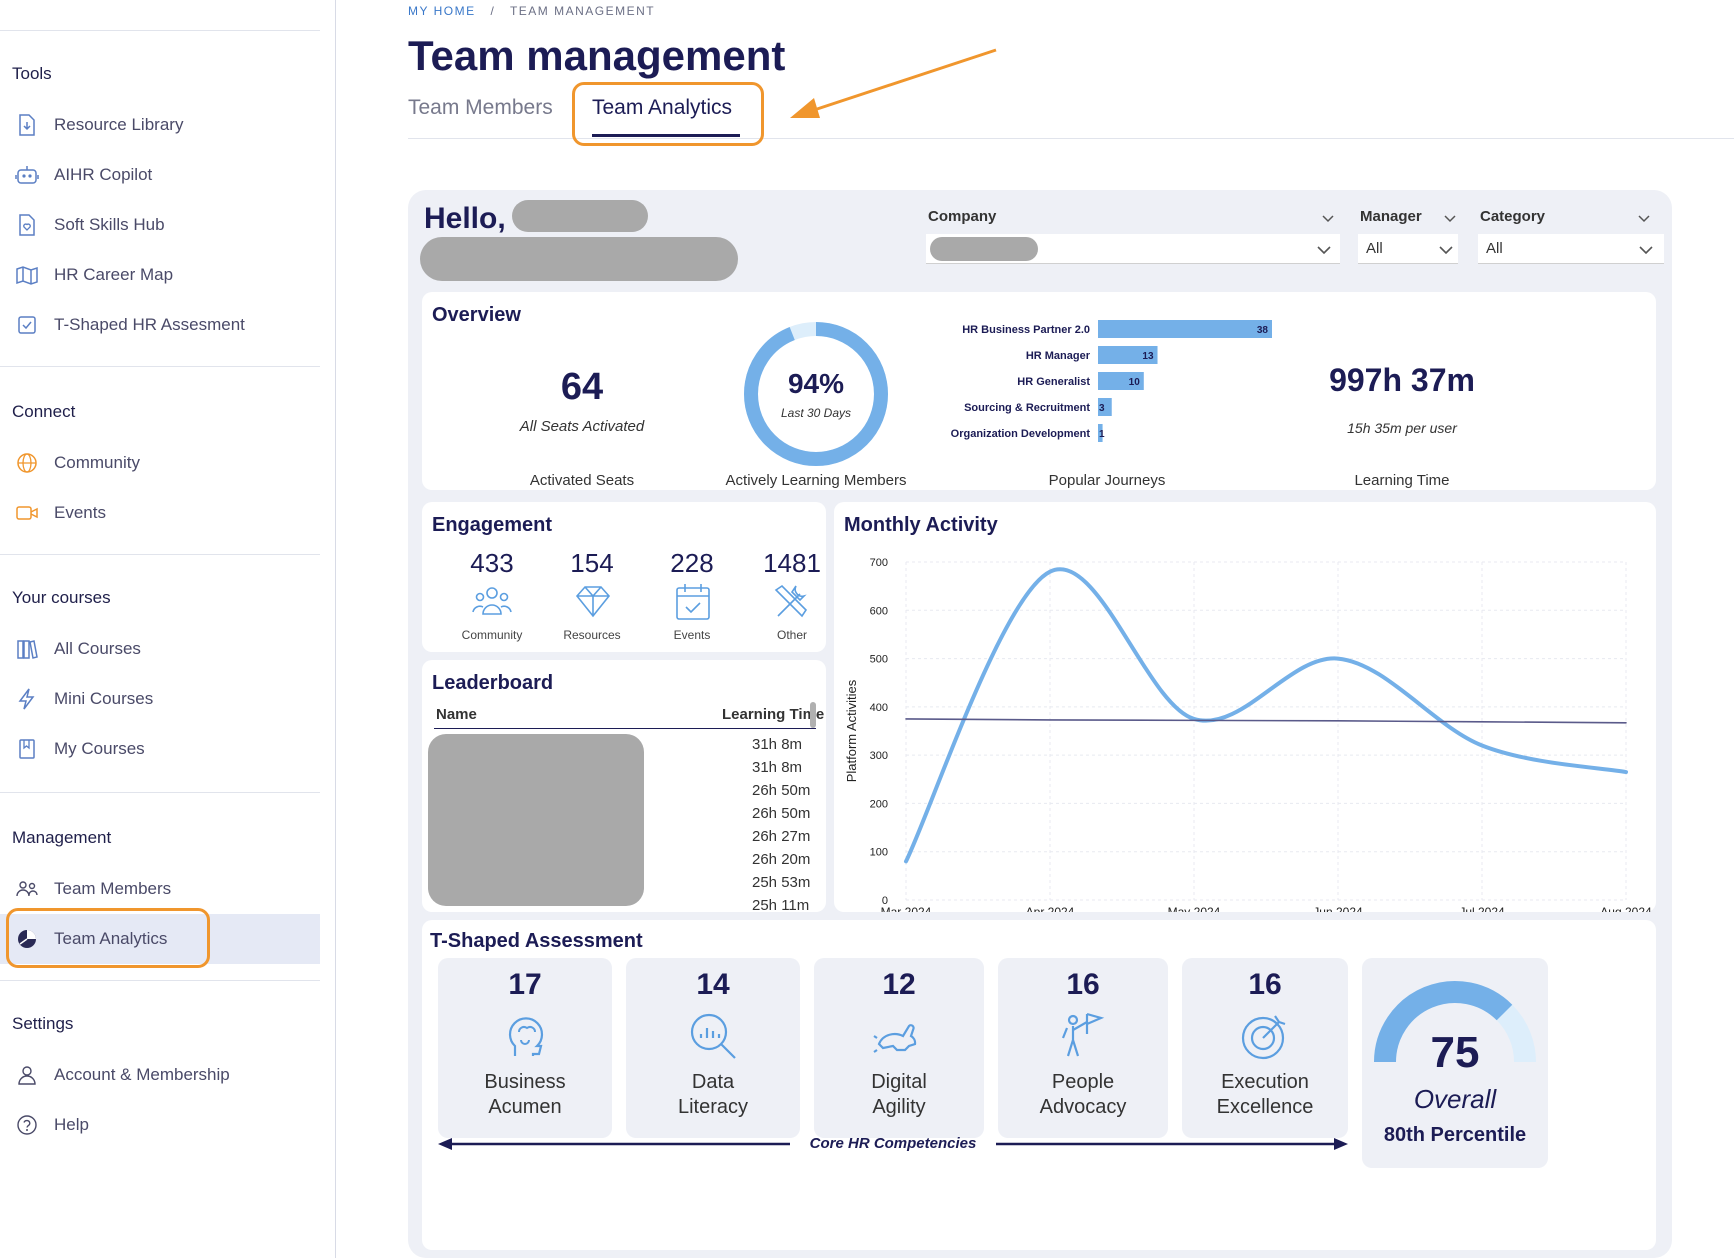 The height and width of the screenshot is (1258, 1734). Describe the element at coordinates (1482, 908) in the screenshot. I see `x-tick-label: Jul 2024` at that location.